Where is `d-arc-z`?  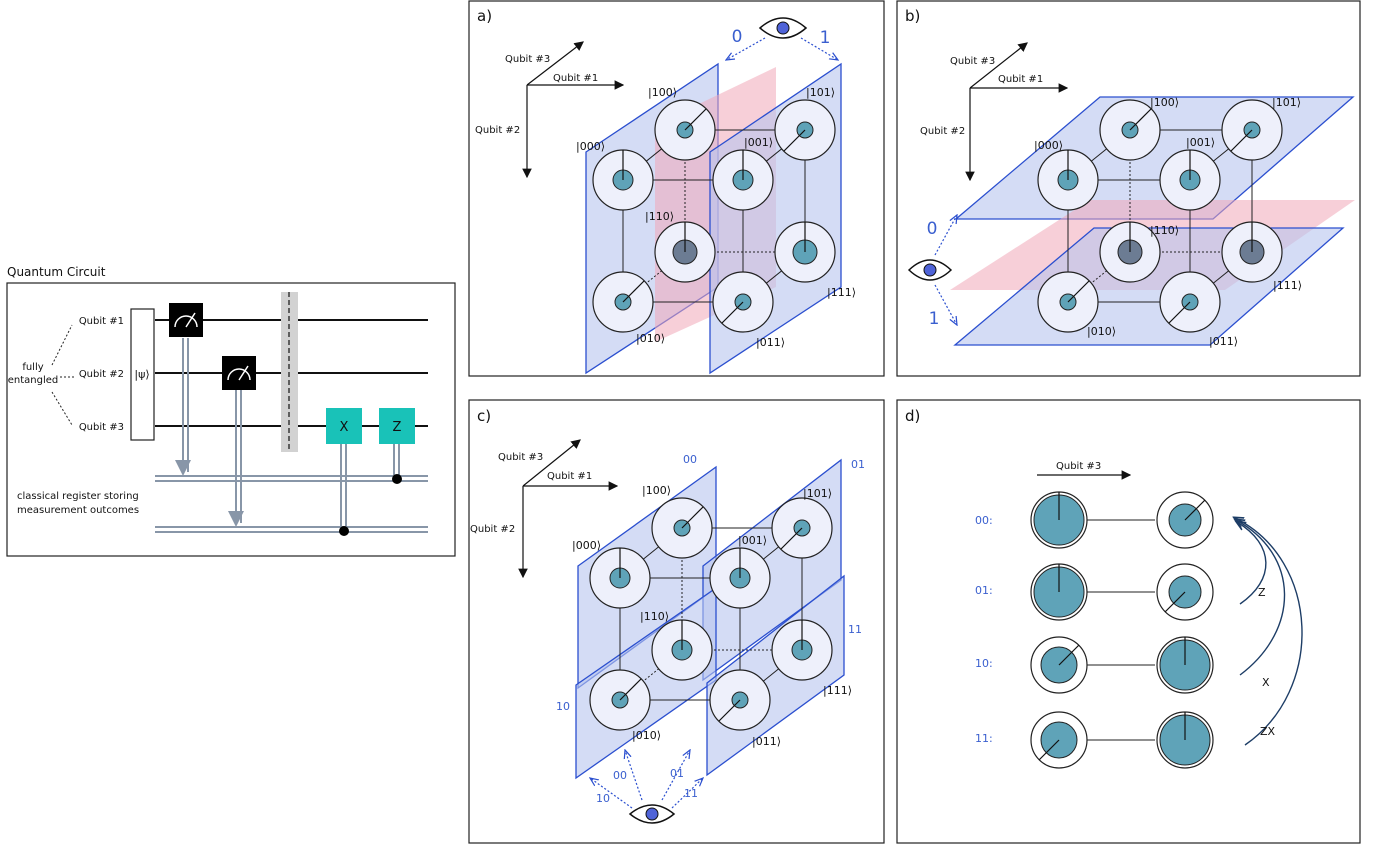 d-arc-z is located at coordinates (1252, 563).